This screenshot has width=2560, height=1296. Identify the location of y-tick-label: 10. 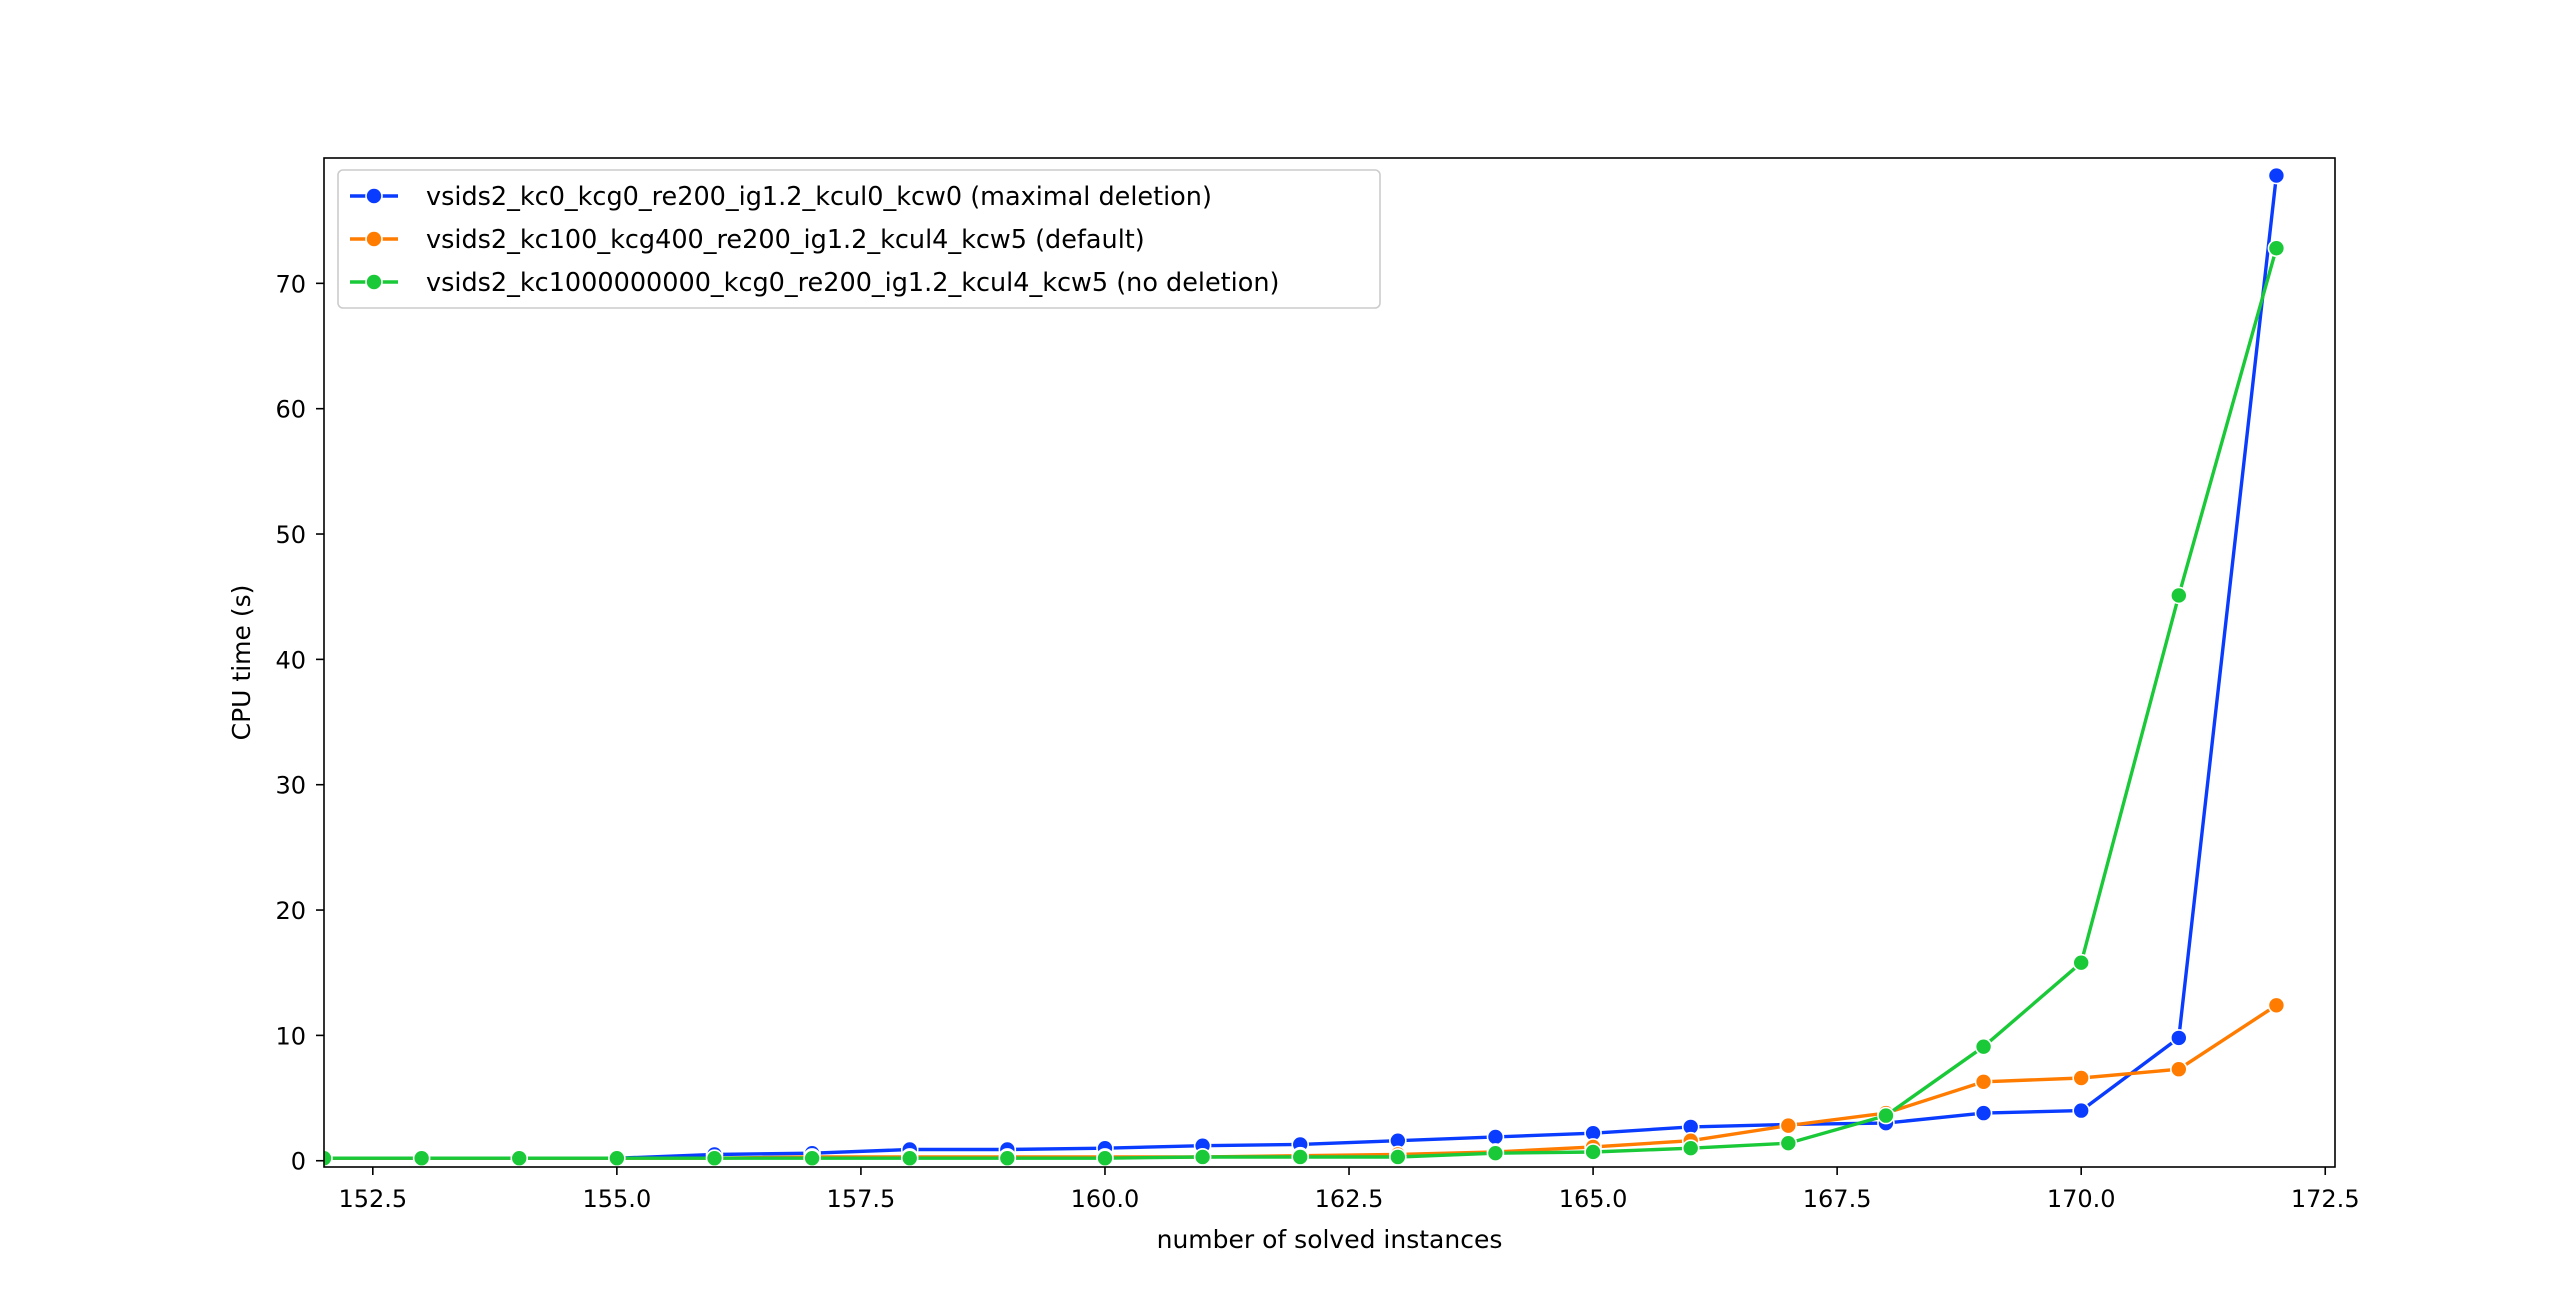
(290, 1036).